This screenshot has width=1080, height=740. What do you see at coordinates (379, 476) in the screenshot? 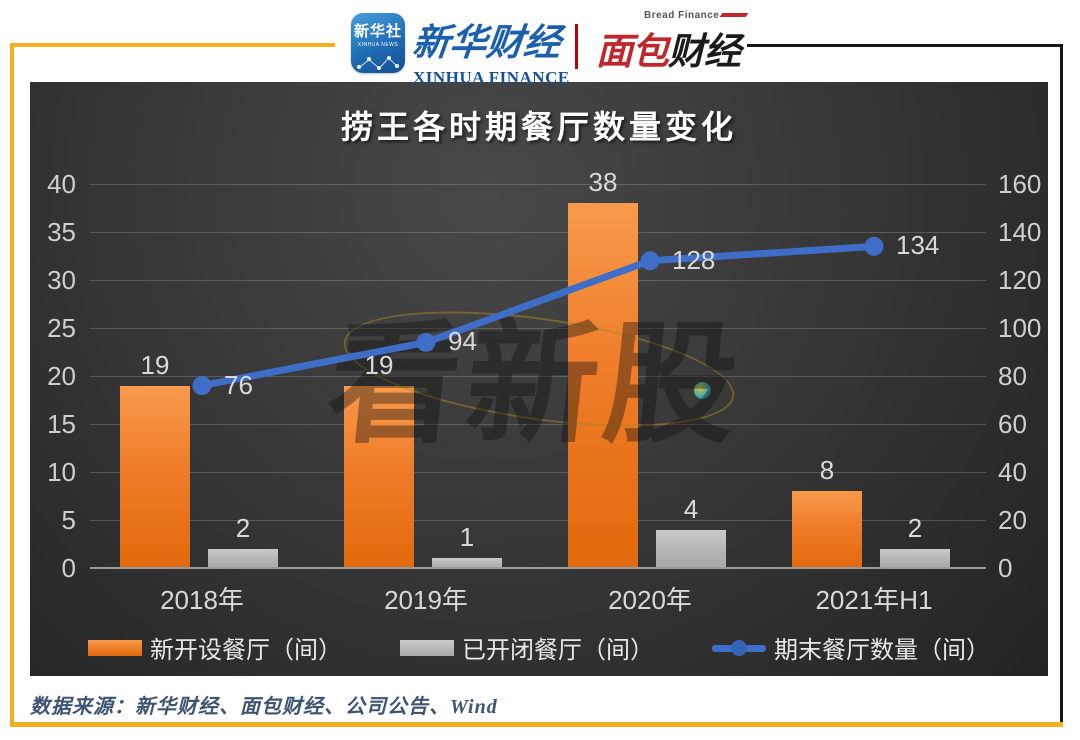
I see `bar-新开设餐厅（间）-2019年` at bounding box center [379, 476].